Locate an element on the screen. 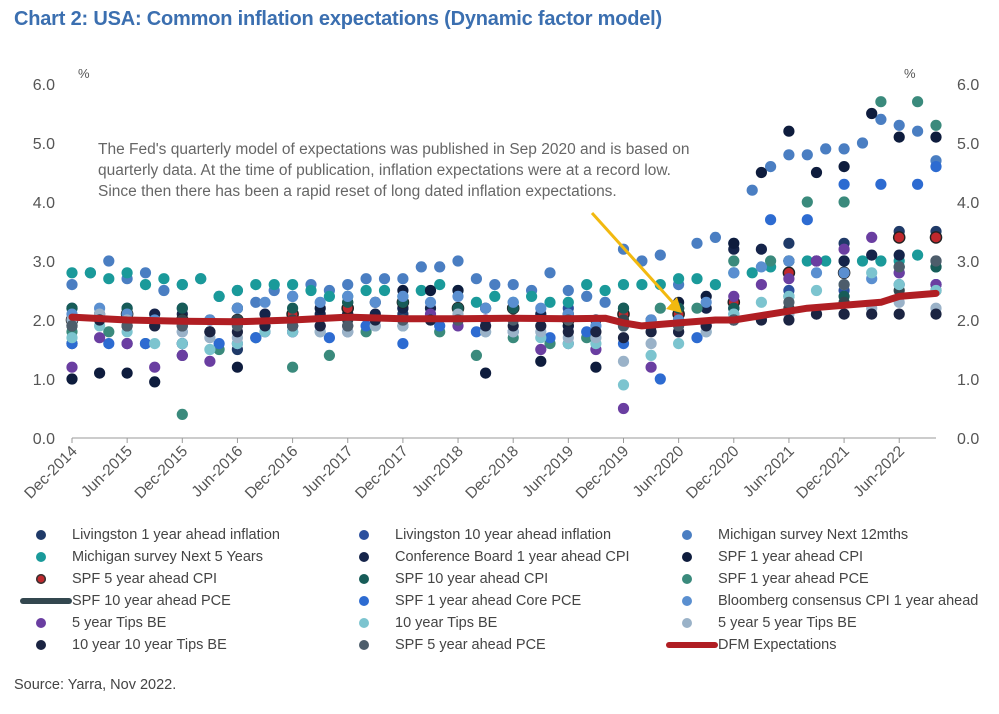 This screenshot has height=714, width=999. x-tick-label-5: Jun-2017 is located at coordinates (328, 472).